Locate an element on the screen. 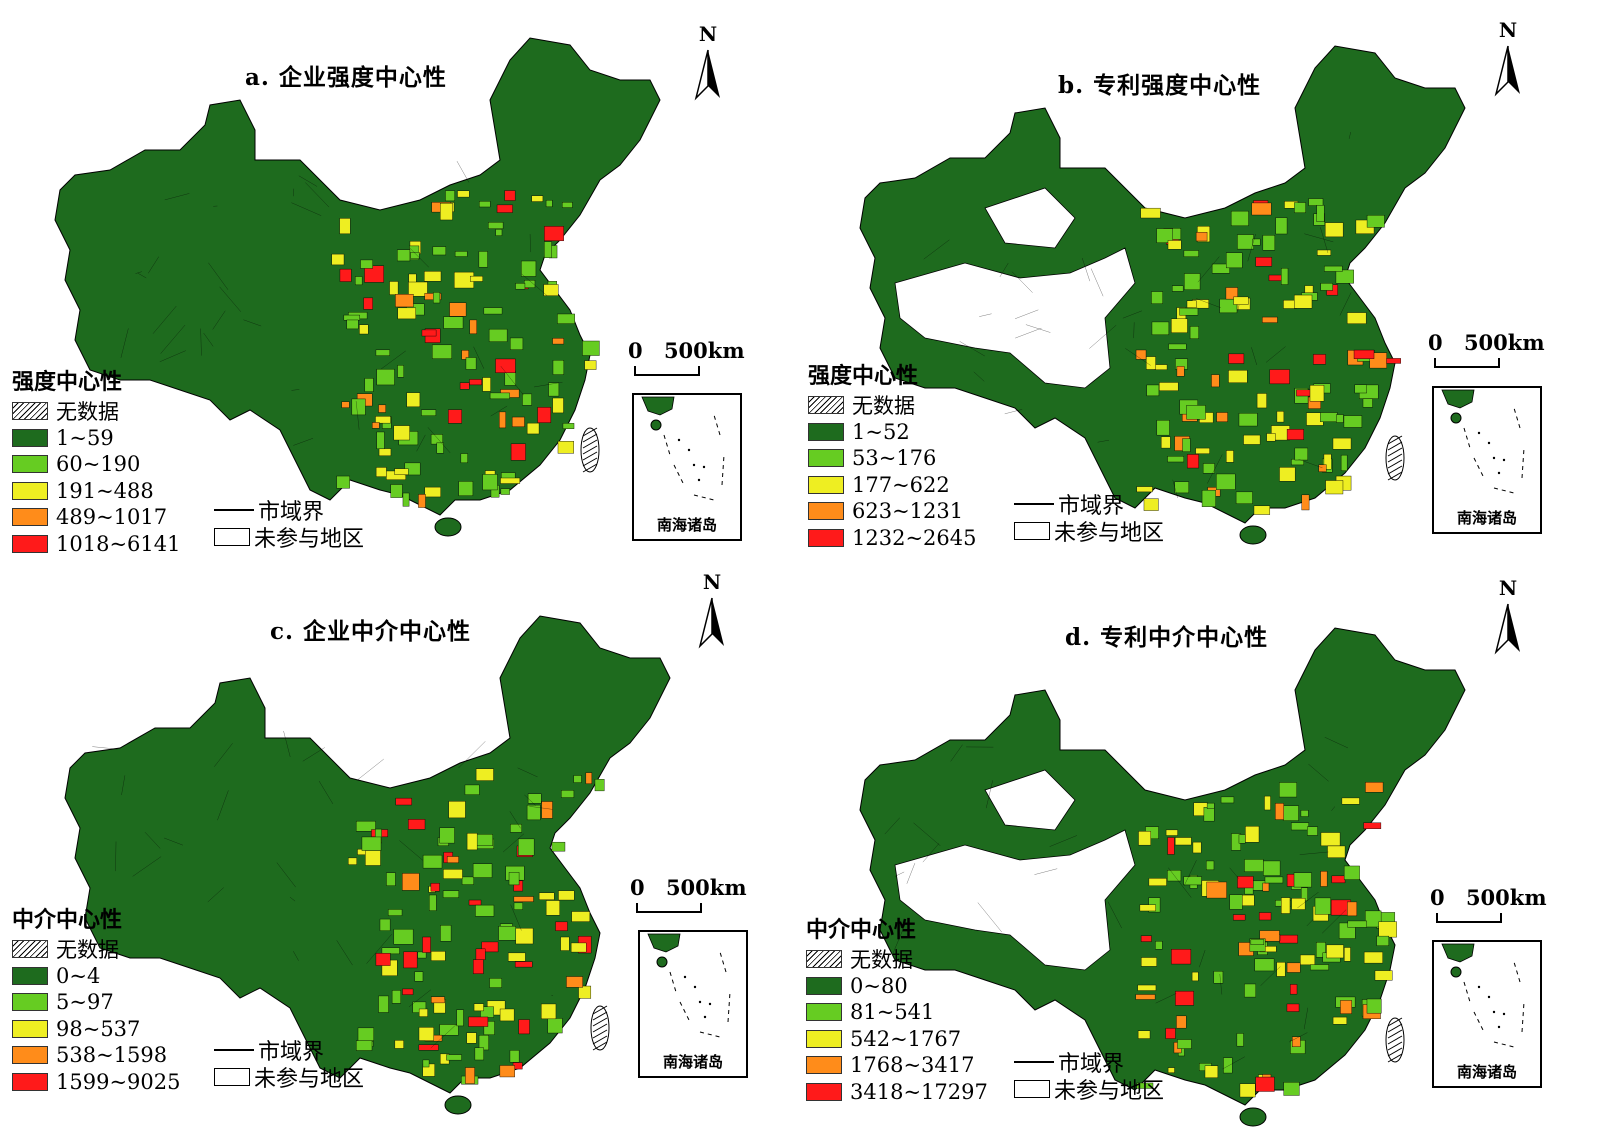 Image resolution: width=1600 pixels, height=1141 pixels. legend-boundary: 市域界 is located at coordinates (1089, 504).